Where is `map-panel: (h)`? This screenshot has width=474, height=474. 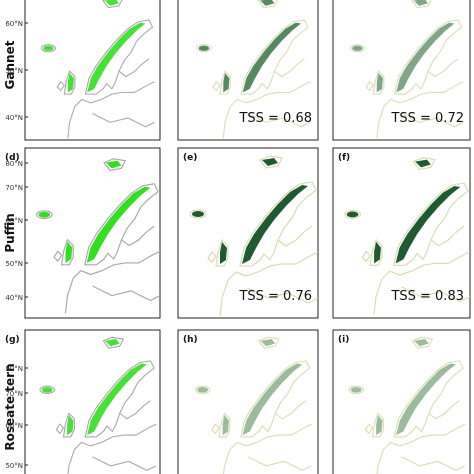 map-panel: (h) is located at coordinates (248, 401).